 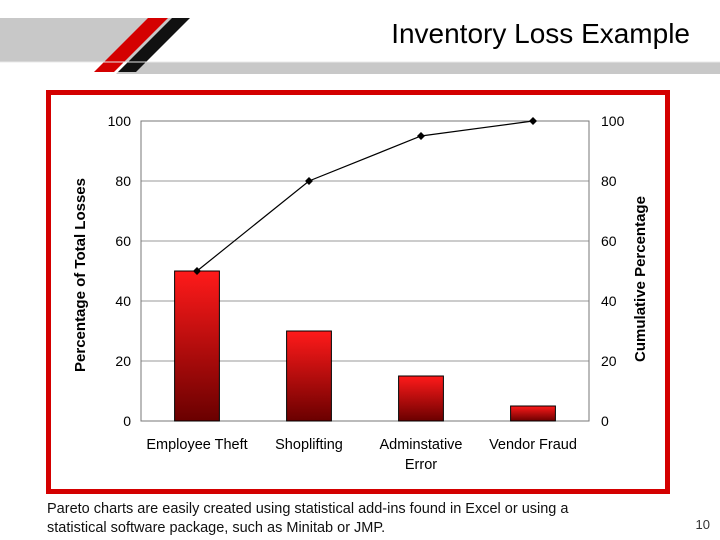 What do you see at coordinates (613, 121) in the screenshot?
I see `y2-tick-label: 100` at bounding box center [613, 121].